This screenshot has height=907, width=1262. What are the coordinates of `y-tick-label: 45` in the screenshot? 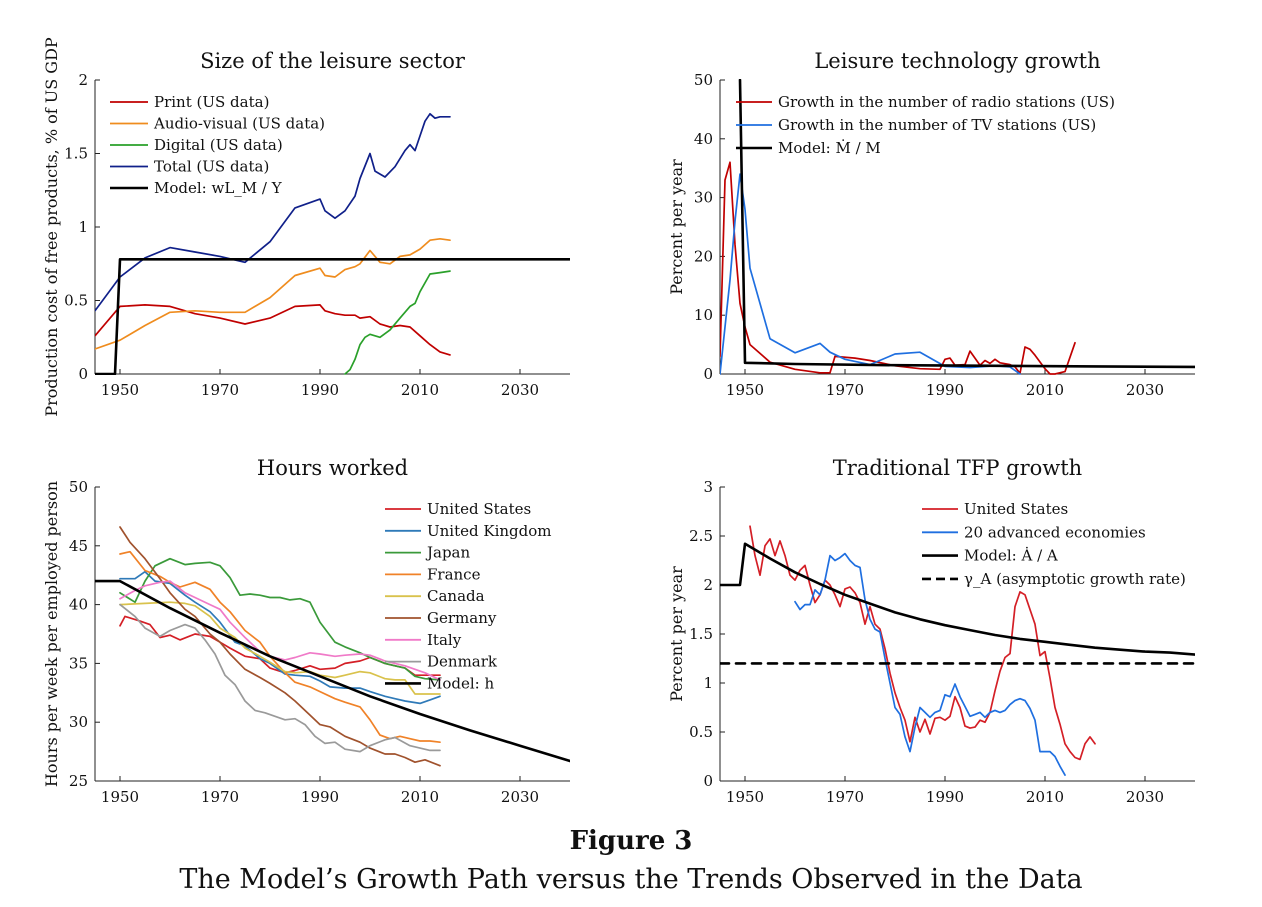 It's located at (78, 546).